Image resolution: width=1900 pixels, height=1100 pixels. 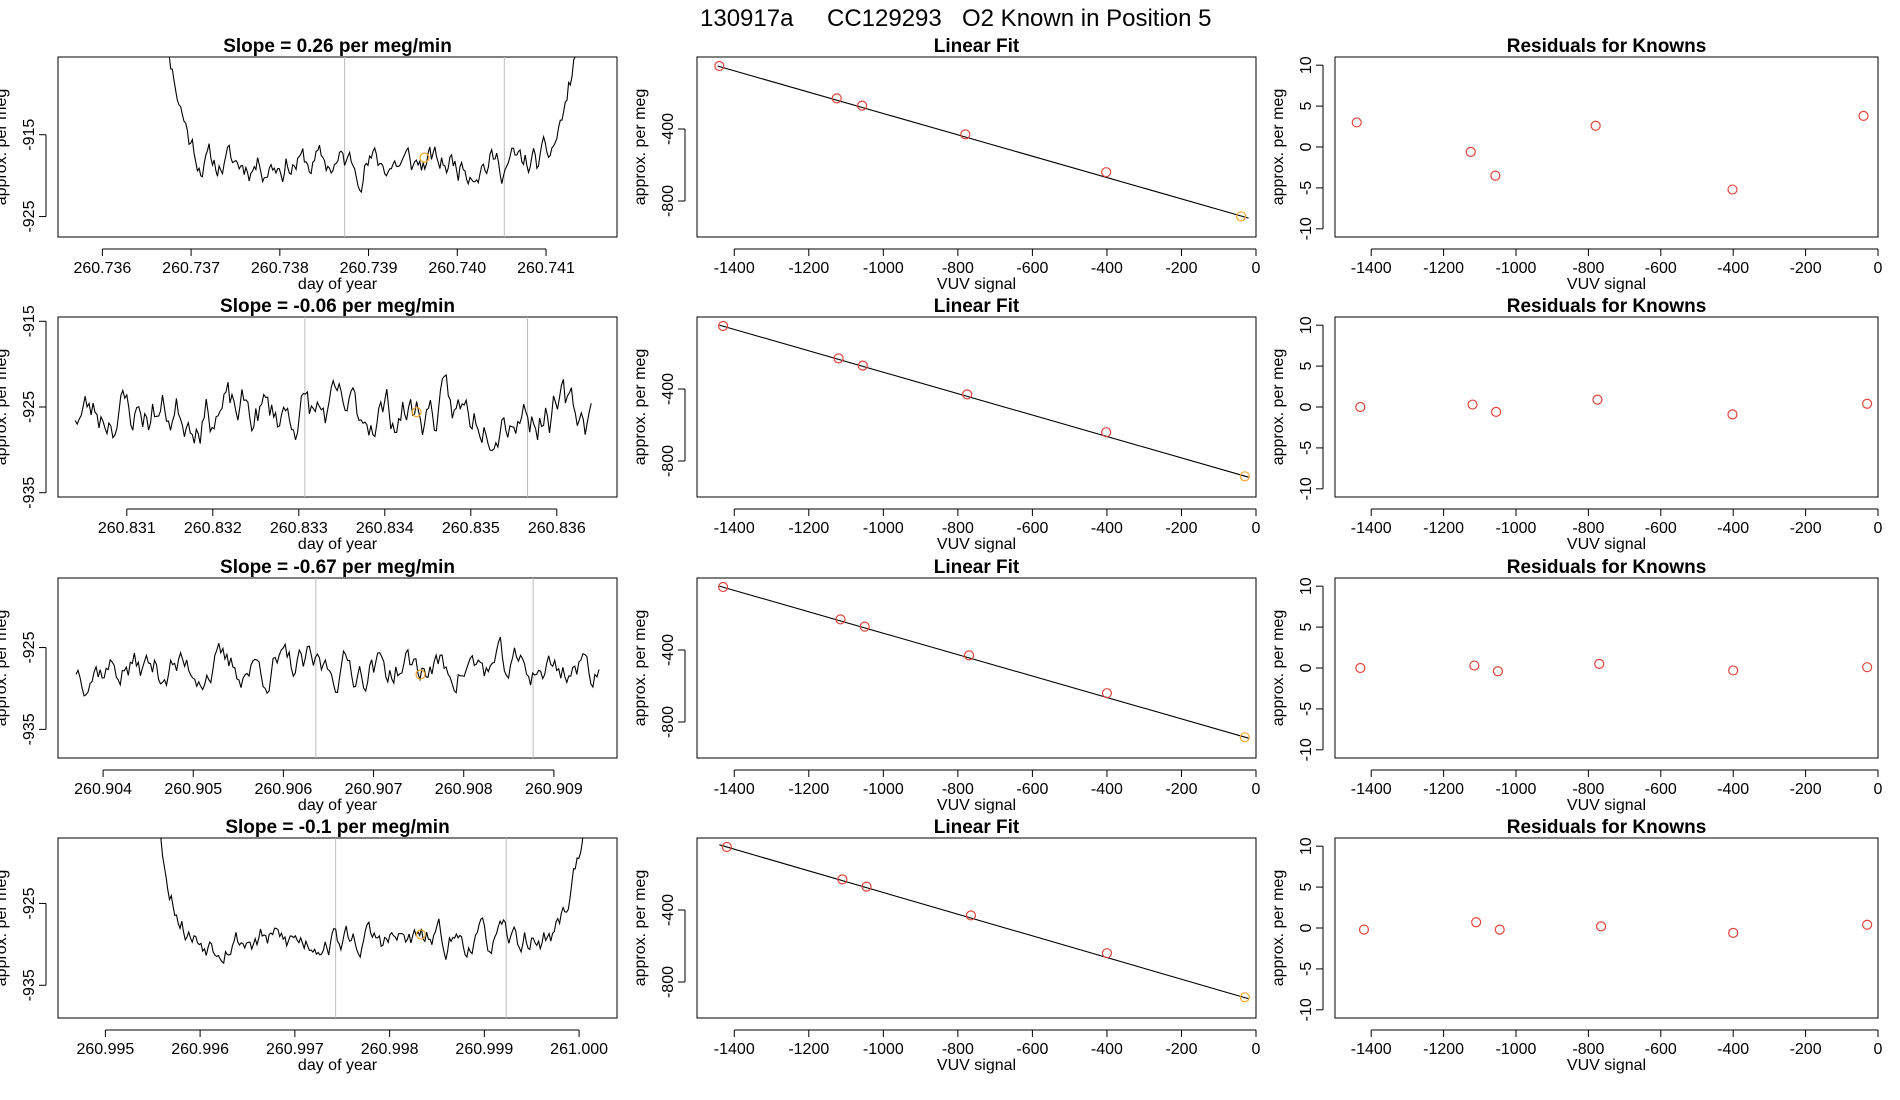 What do you see at coordinates (29, 135) in the screenshot?
I see `y-tick-label: -915` at bounding box center [29, 135].